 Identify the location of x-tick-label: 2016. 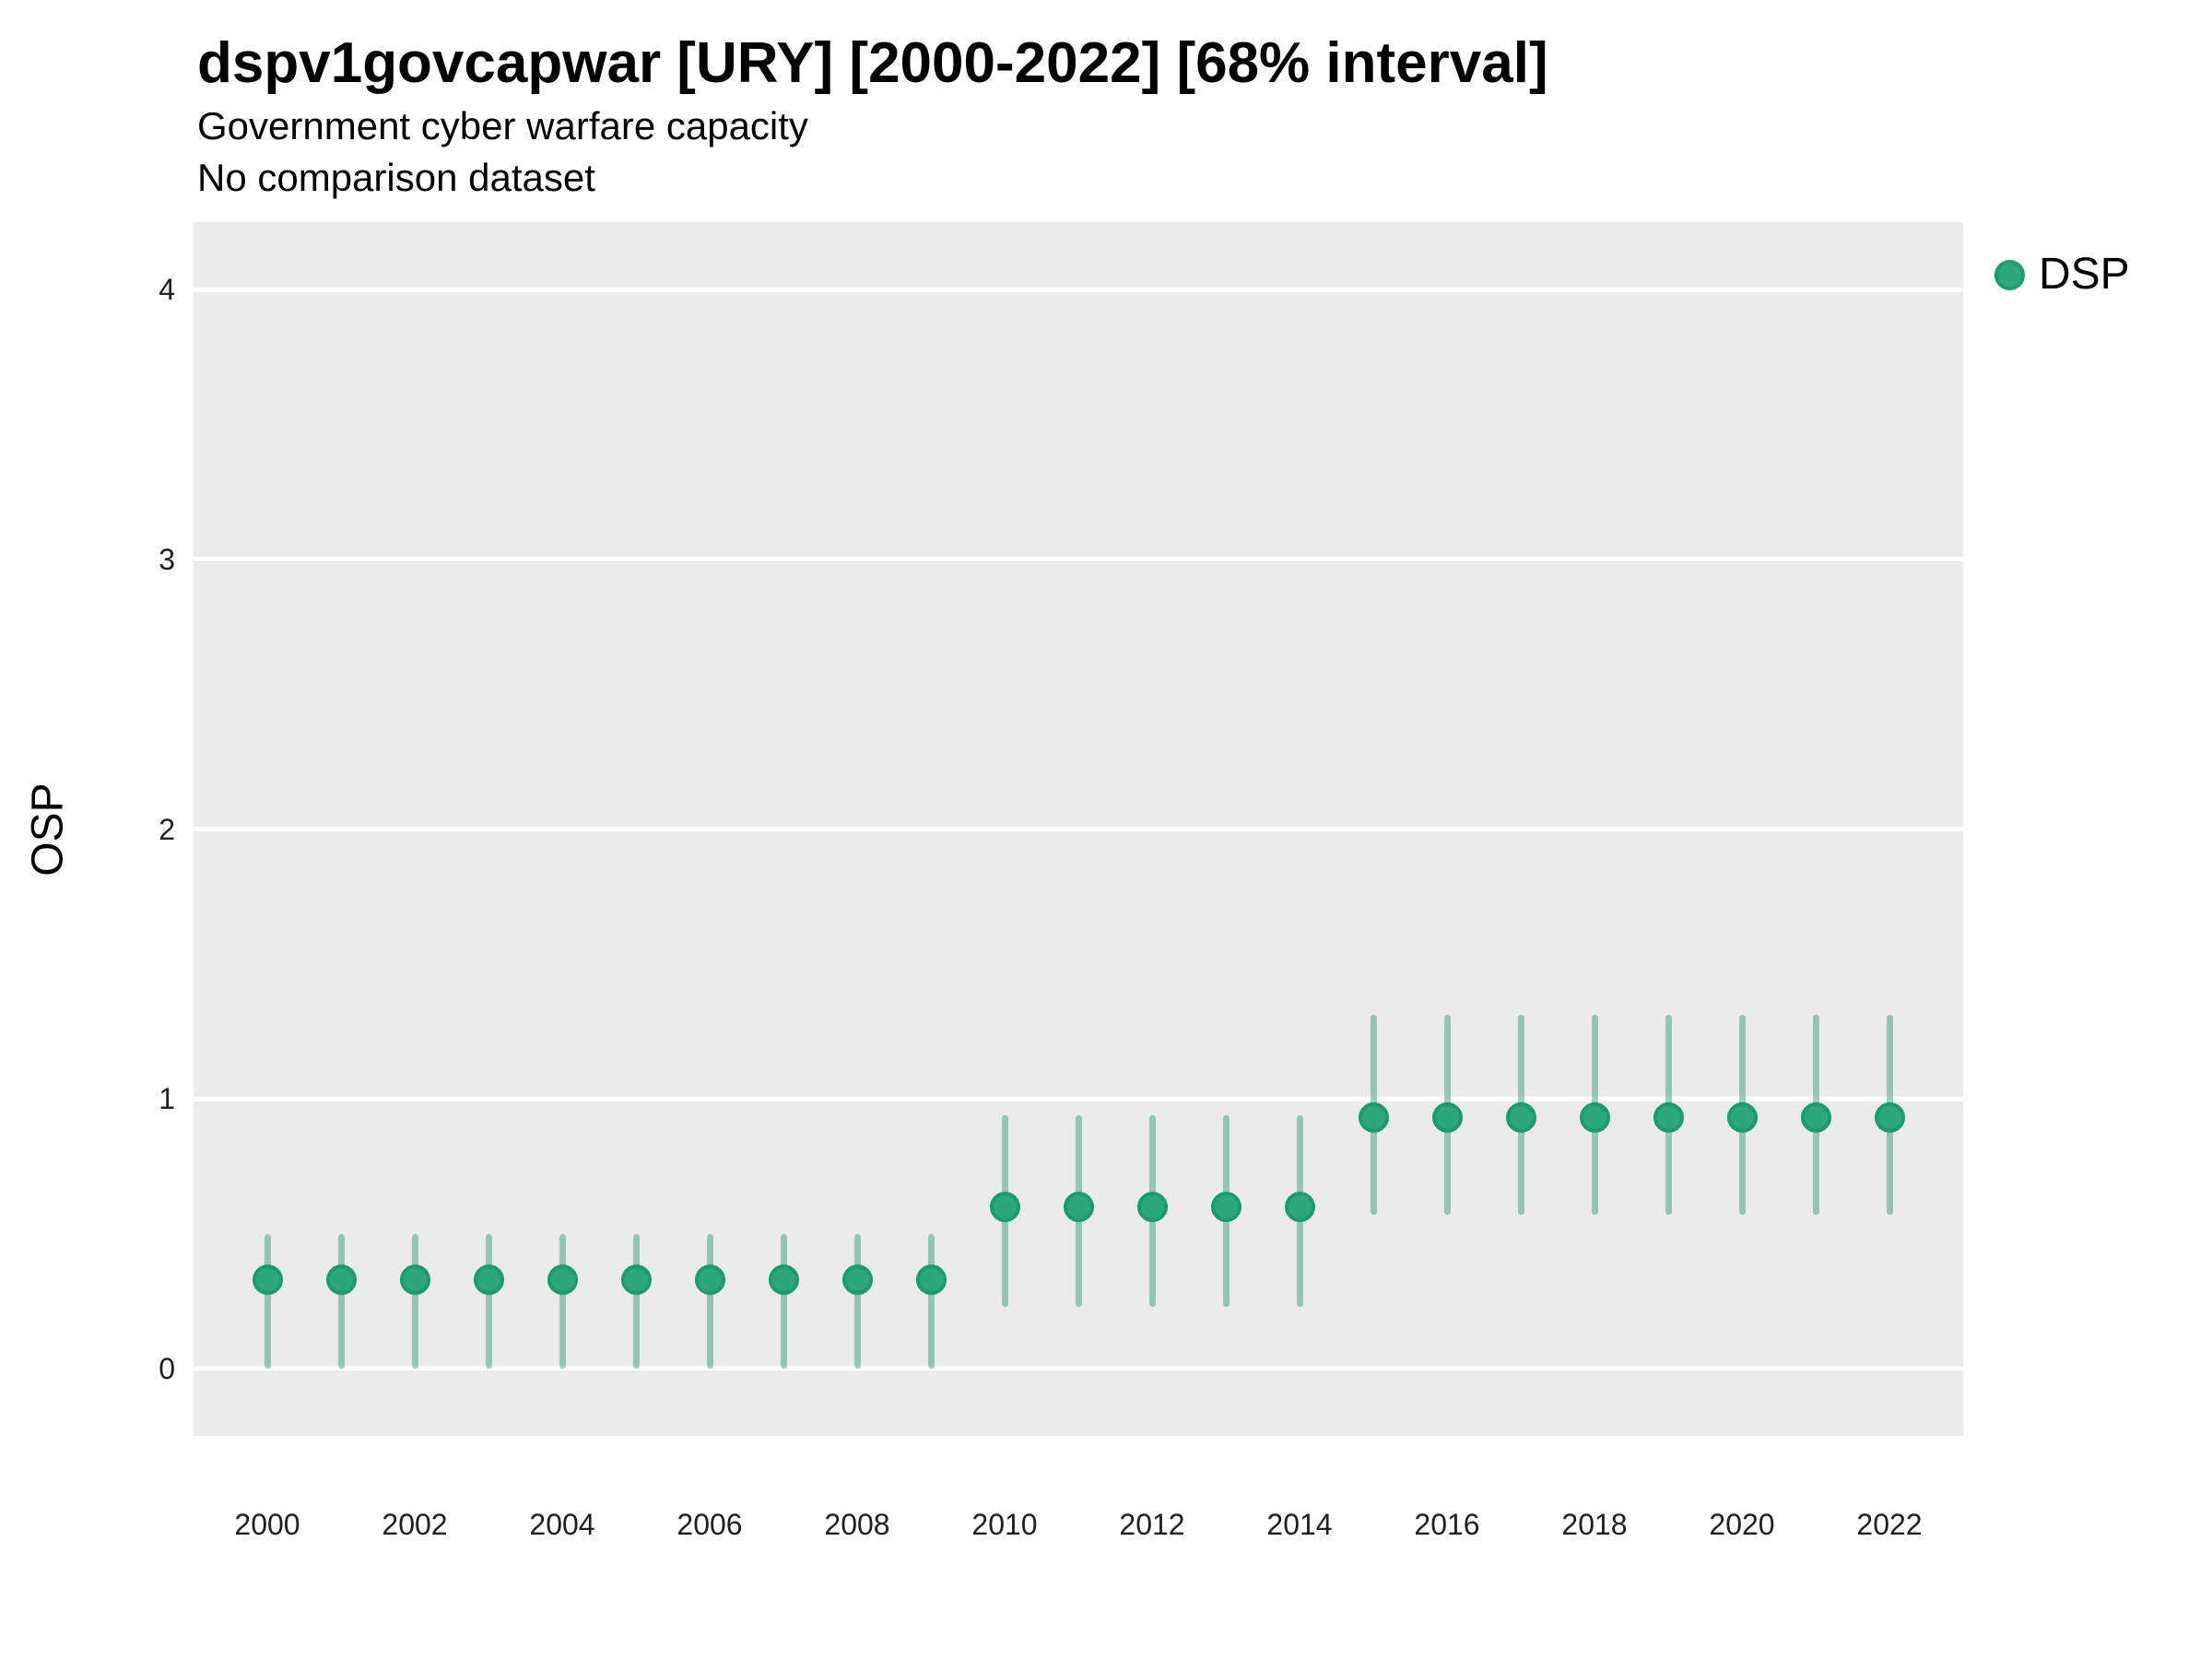
(1447, 1524).